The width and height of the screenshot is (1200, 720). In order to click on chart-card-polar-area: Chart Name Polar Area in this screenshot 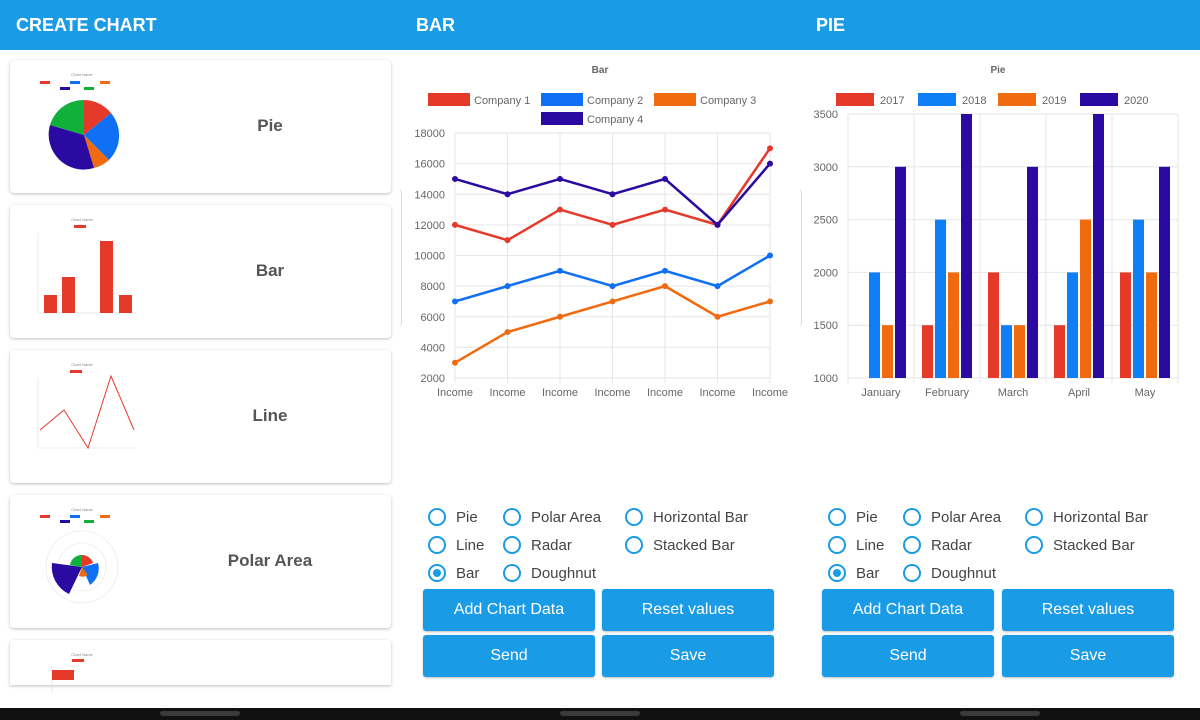, I will do `click(200, 561)`.